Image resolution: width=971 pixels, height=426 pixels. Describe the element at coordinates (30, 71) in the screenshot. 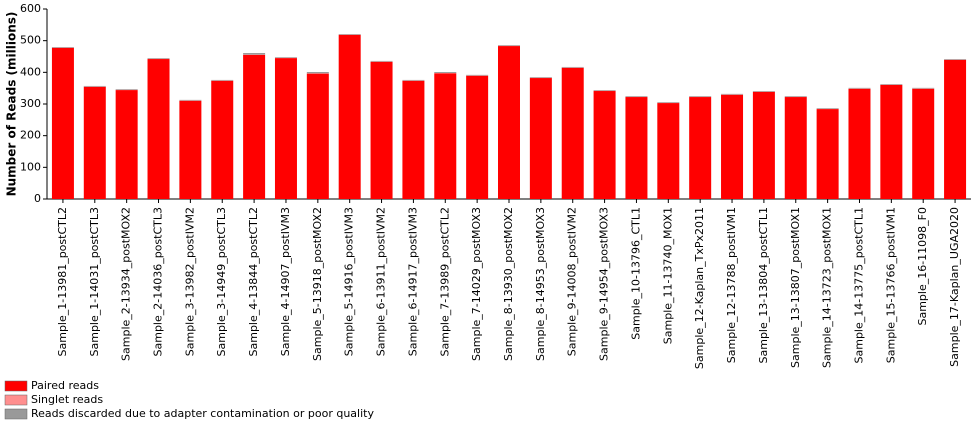

I see `y-tick-label: 400` at that location.